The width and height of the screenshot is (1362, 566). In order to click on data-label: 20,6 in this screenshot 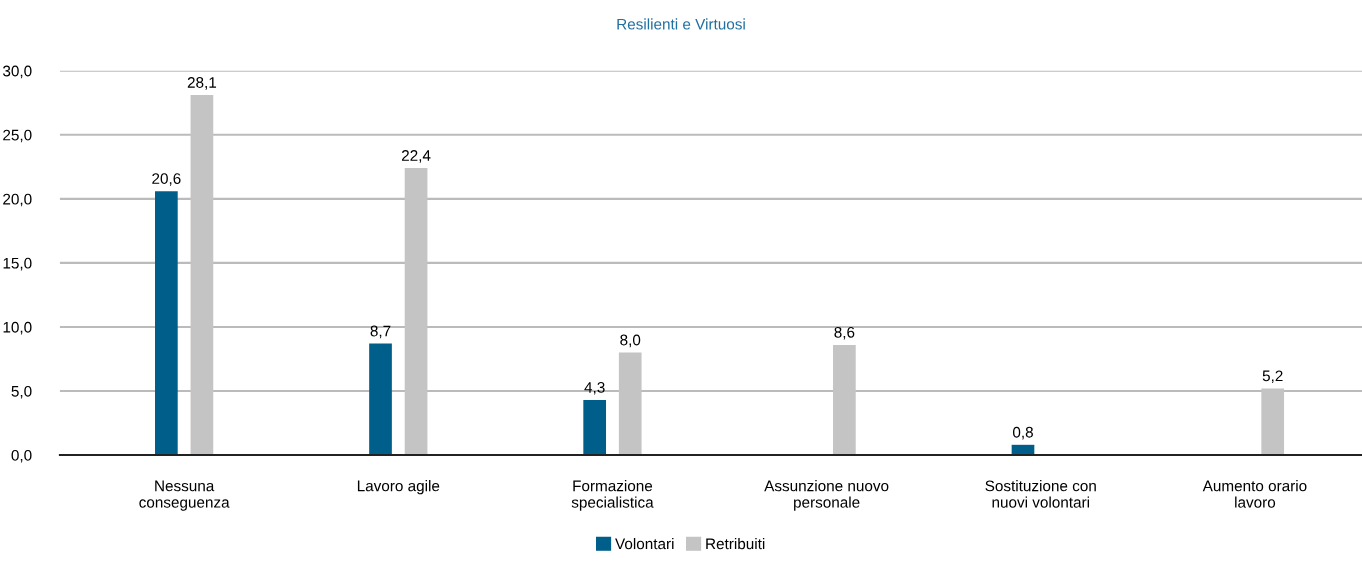, I will do `click(166, 179)`.